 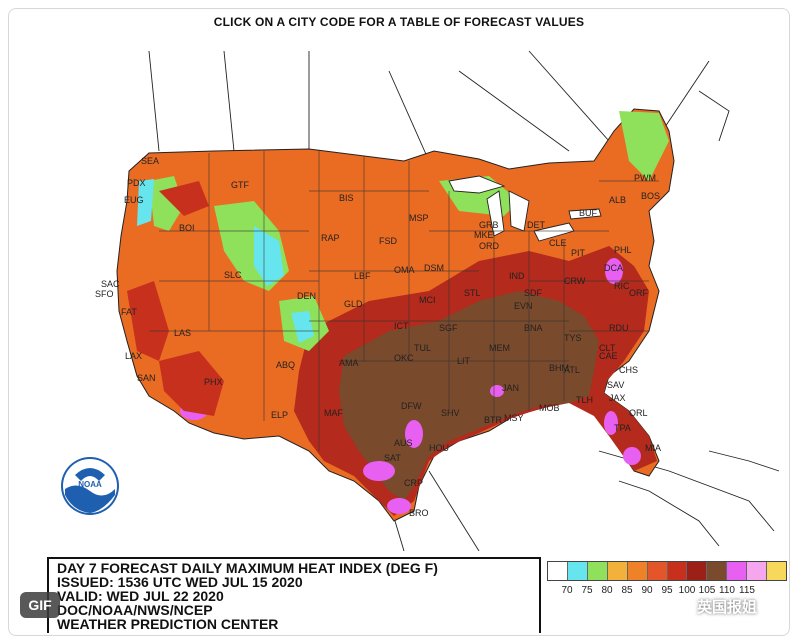 What do you see at coordinates (489, 246) in the screenshot?
I see `city-code-ord: ORD` at bounding box center [489, 246].